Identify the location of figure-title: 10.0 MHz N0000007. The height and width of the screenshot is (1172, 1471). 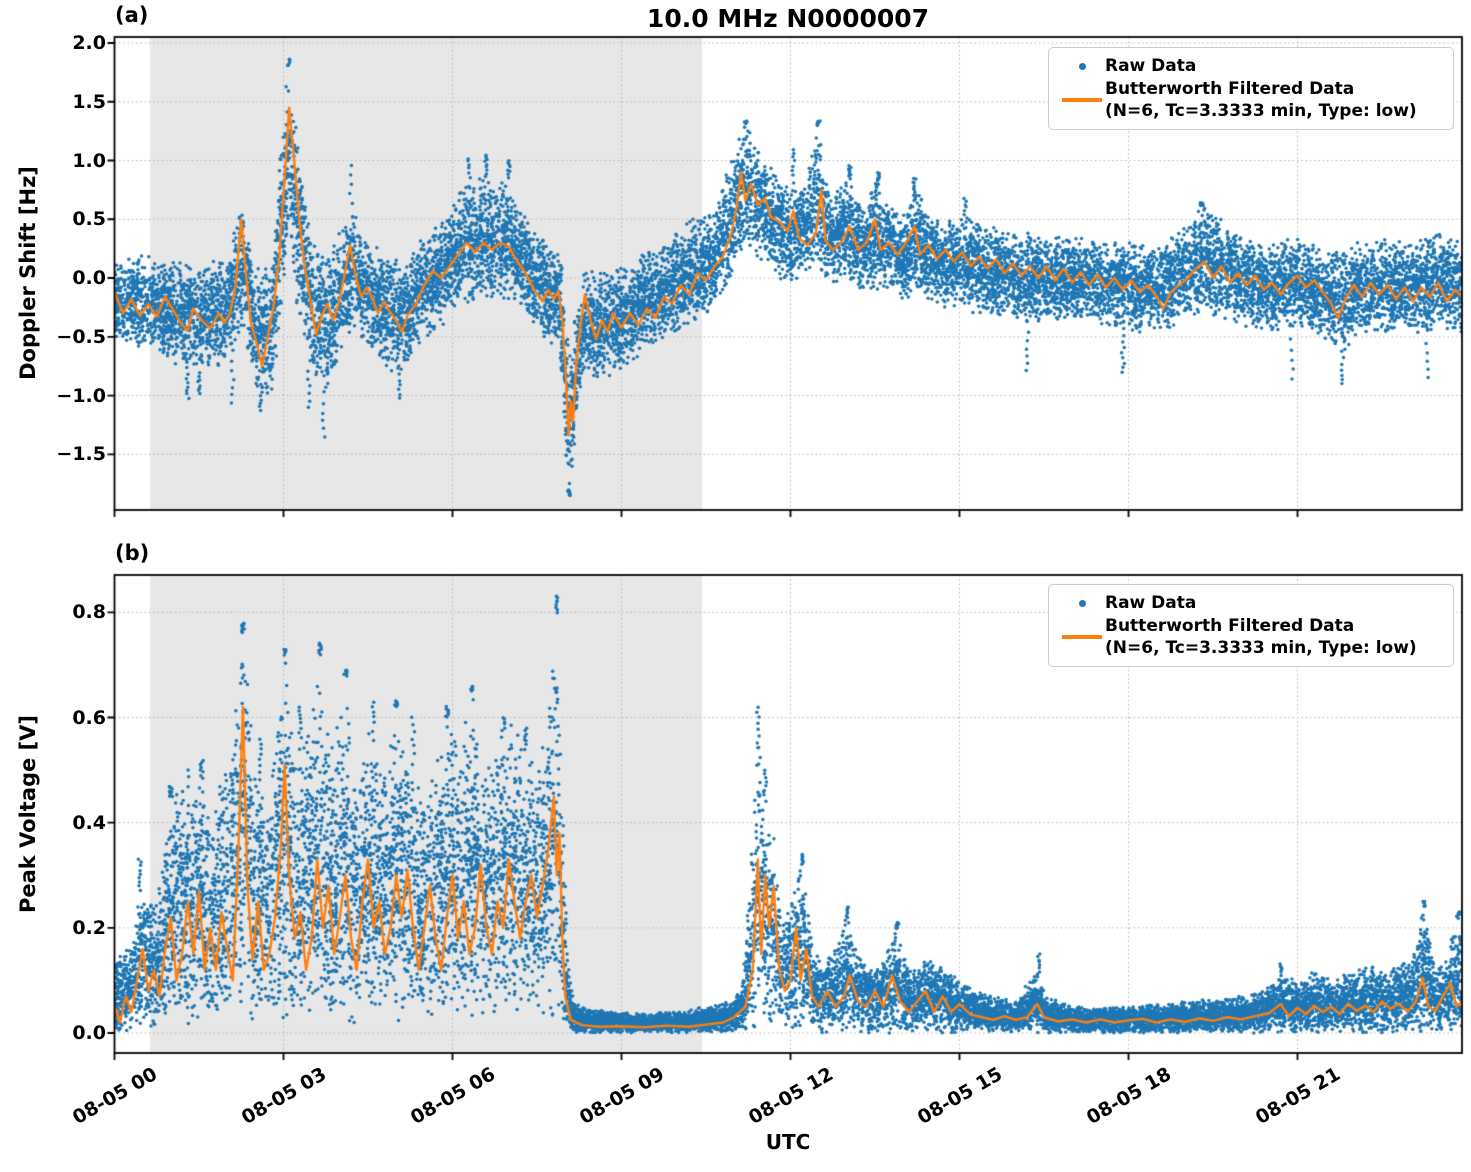
(788, 18).